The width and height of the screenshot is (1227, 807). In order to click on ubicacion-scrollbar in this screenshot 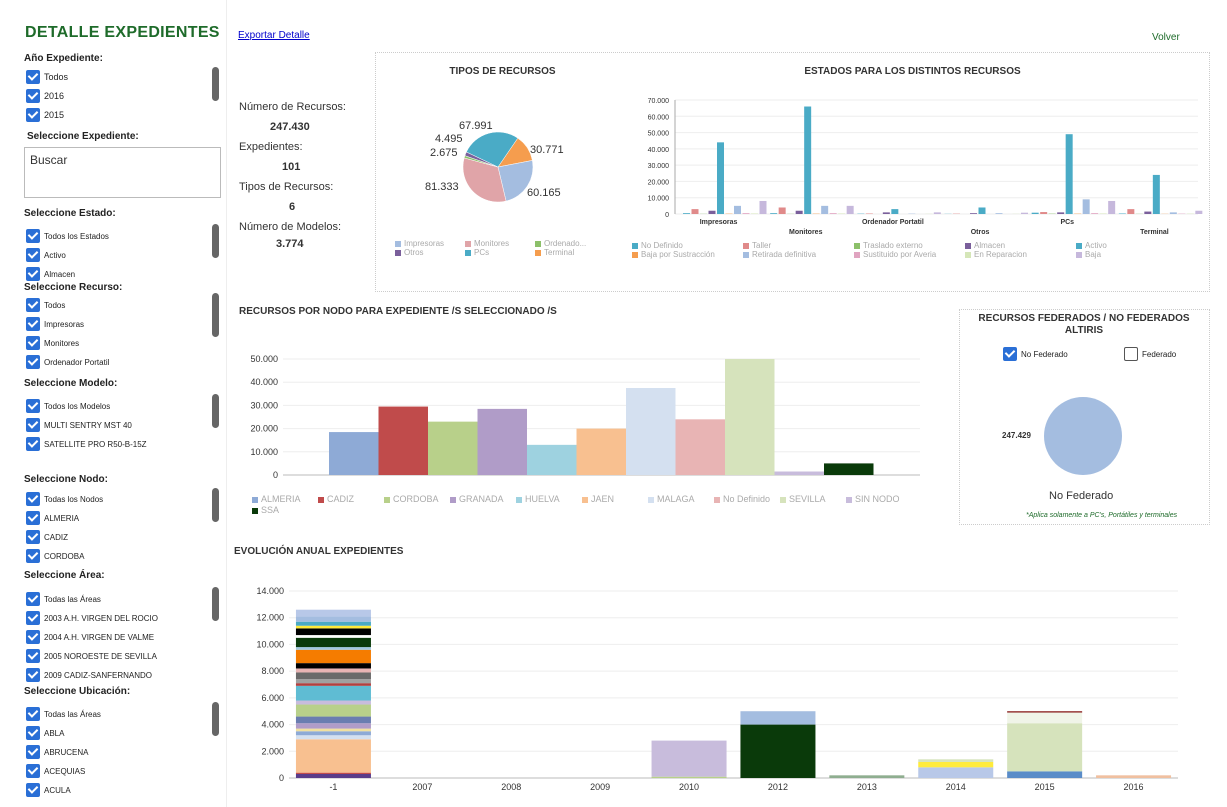, I will do `click(215, 719)`.